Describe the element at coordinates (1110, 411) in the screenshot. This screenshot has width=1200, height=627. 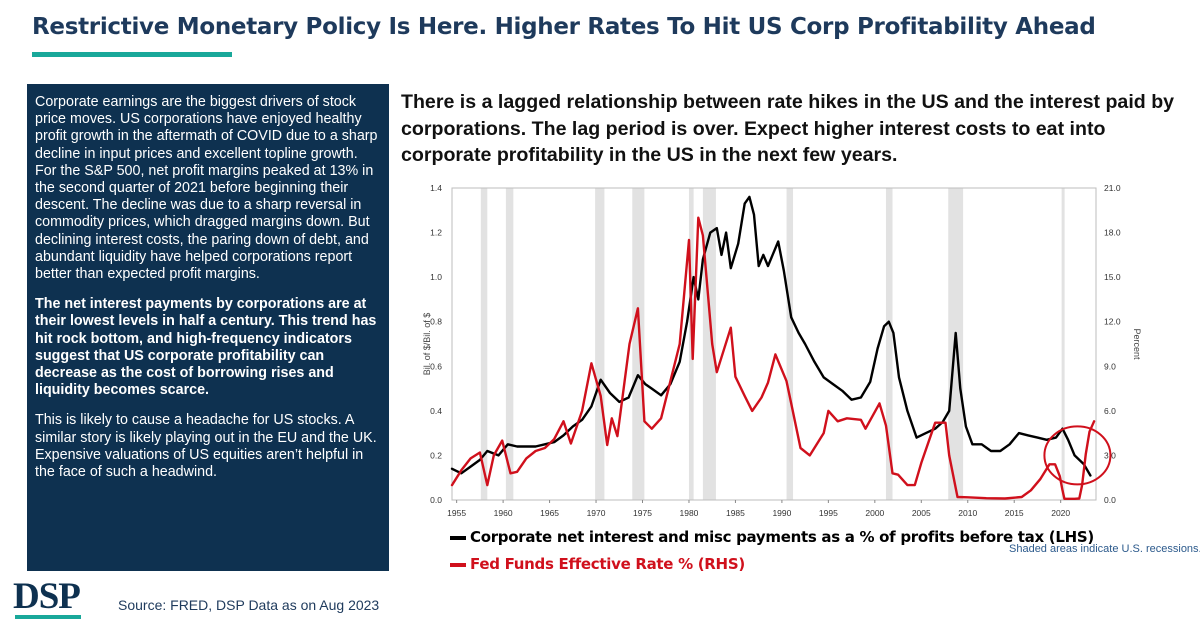
I see `right-tick-label-2: 6.0` at that location.